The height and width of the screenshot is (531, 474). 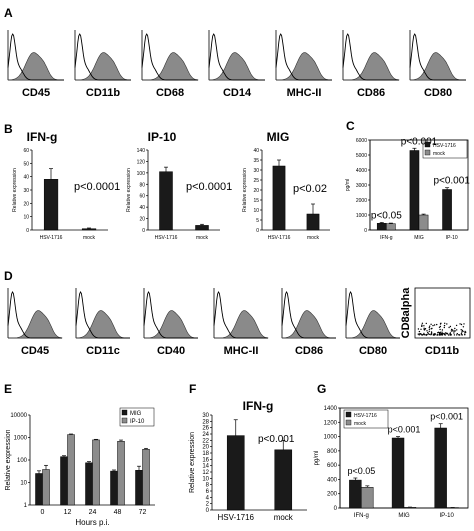 I want to click on chart-f-tick-label: 22, so click(x=205, y=441).